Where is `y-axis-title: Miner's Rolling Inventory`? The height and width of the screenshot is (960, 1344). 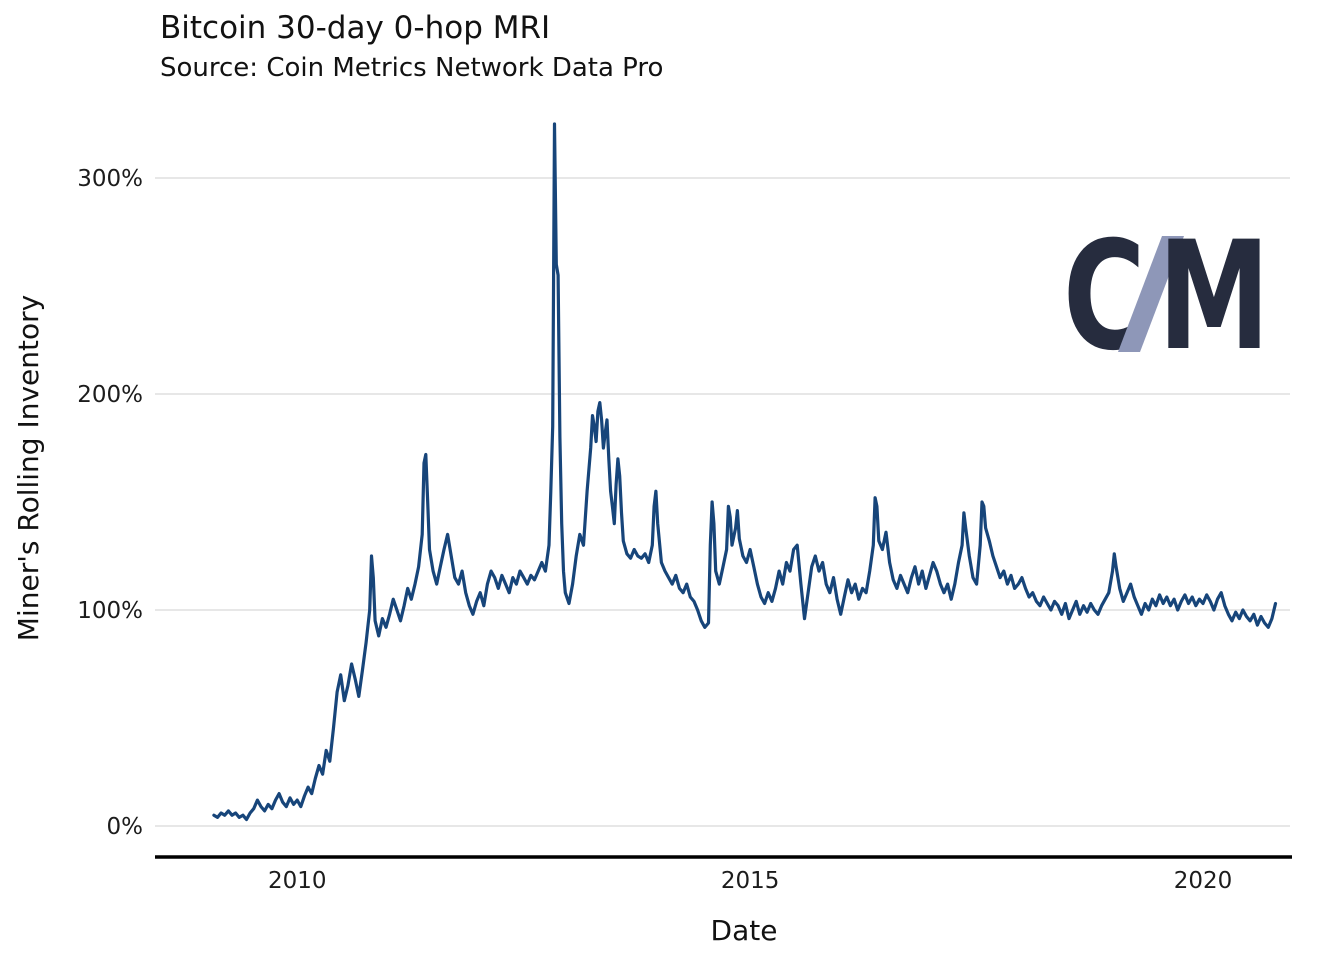 y-axis-title: Miner's Rolling Inventory is located at coordinates (28, 468).